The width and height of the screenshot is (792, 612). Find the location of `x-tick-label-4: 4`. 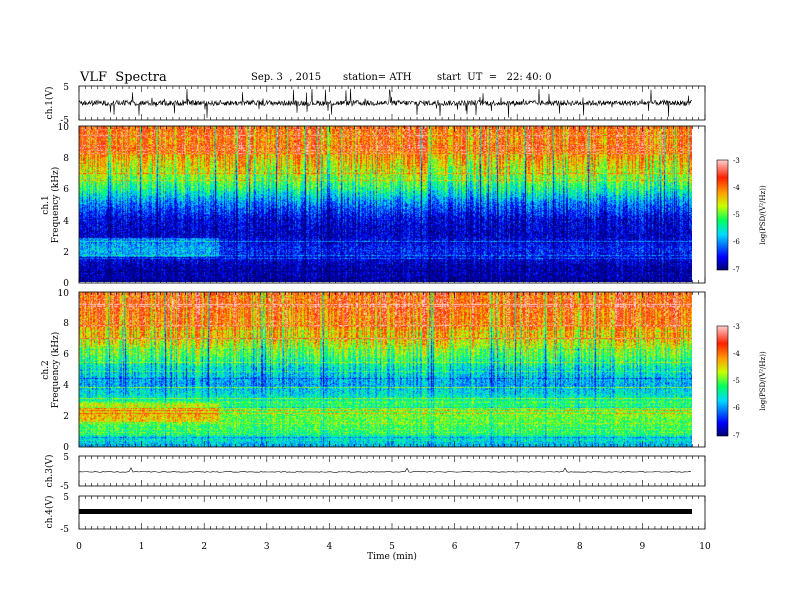

x-tick-label-4: 4 is located at coordinates (330, 547).